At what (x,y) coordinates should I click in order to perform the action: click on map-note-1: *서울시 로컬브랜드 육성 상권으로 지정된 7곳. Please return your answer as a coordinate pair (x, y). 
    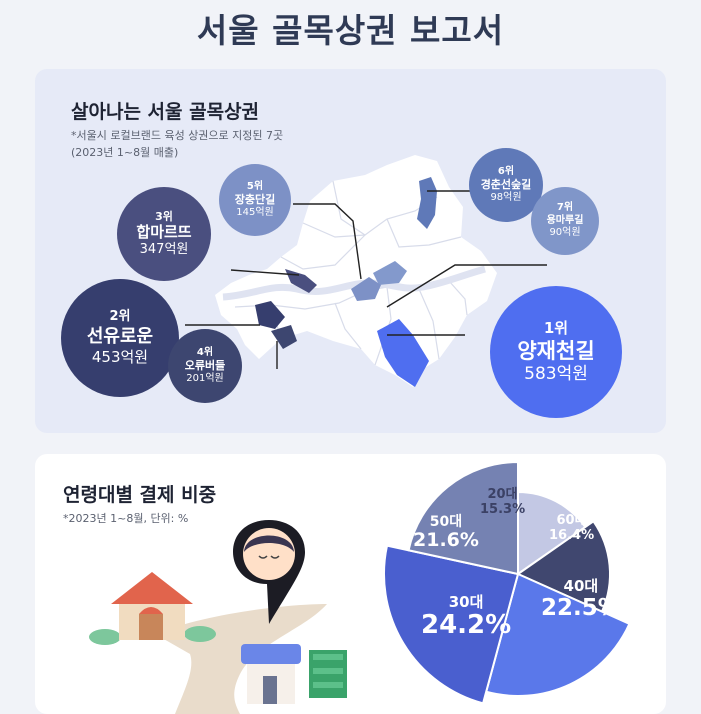
    Looking at the image, I should click on (177, 135).